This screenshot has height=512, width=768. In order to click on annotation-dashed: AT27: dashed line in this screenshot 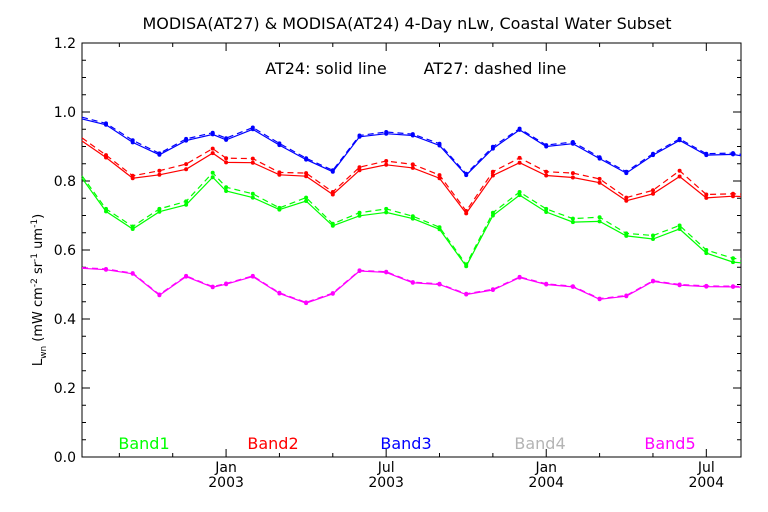, I will do `click(495, 68)`.